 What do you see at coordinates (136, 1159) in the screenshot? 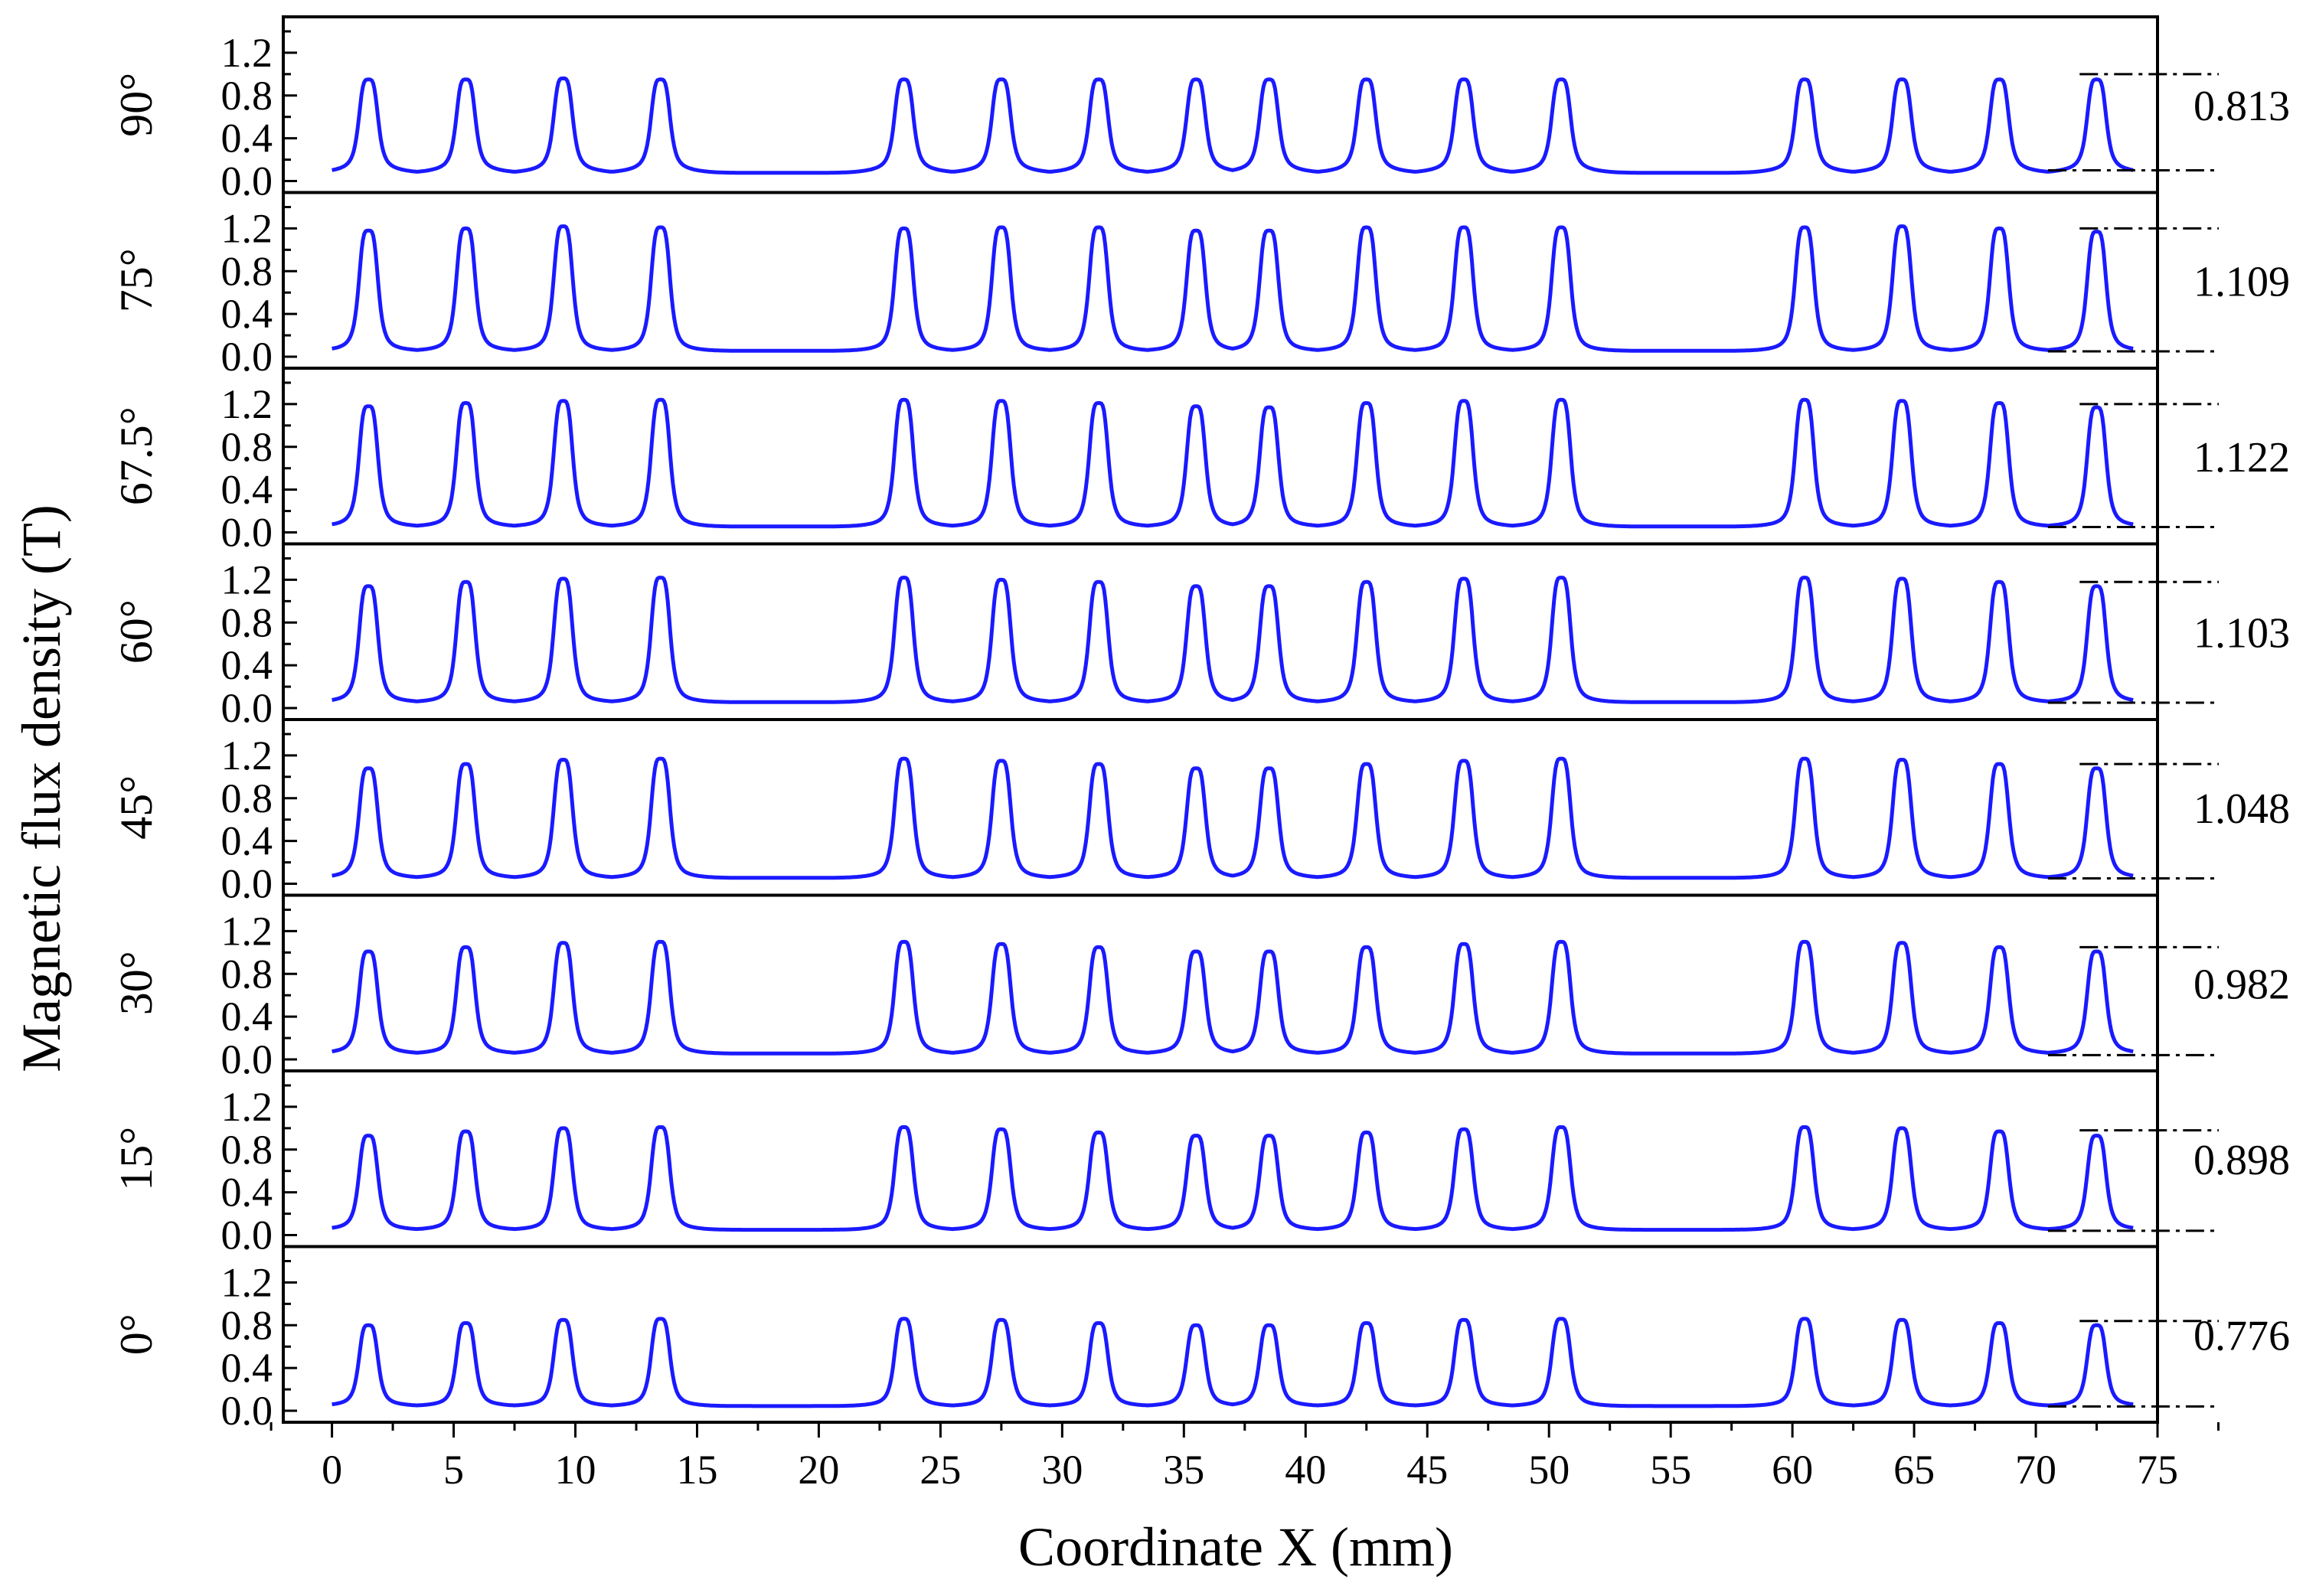
I see `angle-label: 15°` at bounding box center [136, 1159].